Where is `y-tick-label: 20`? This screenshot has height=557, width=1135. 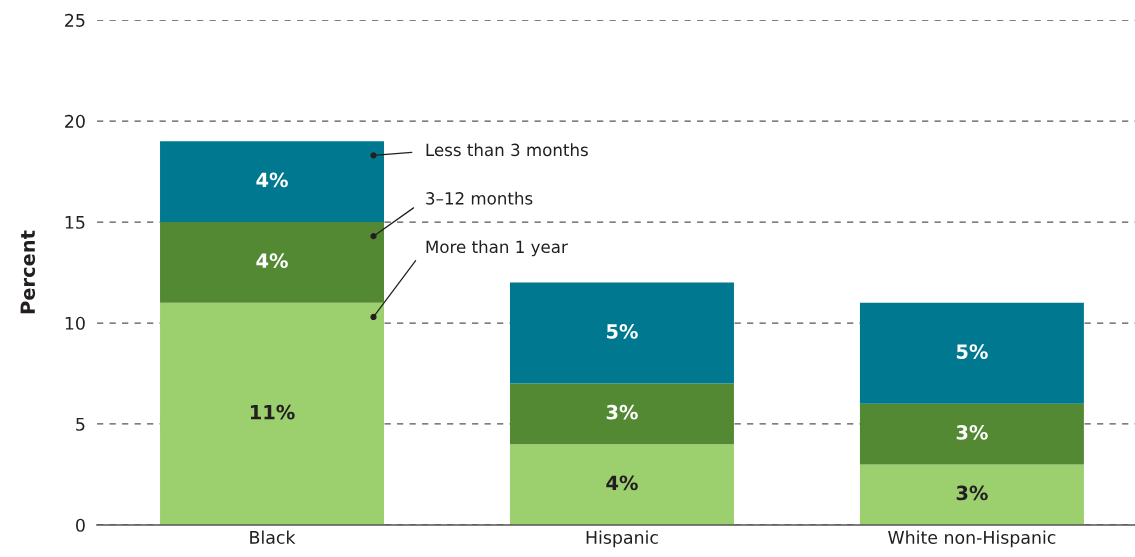
y-tick-label: 20 is located at coordinates (75, 121).